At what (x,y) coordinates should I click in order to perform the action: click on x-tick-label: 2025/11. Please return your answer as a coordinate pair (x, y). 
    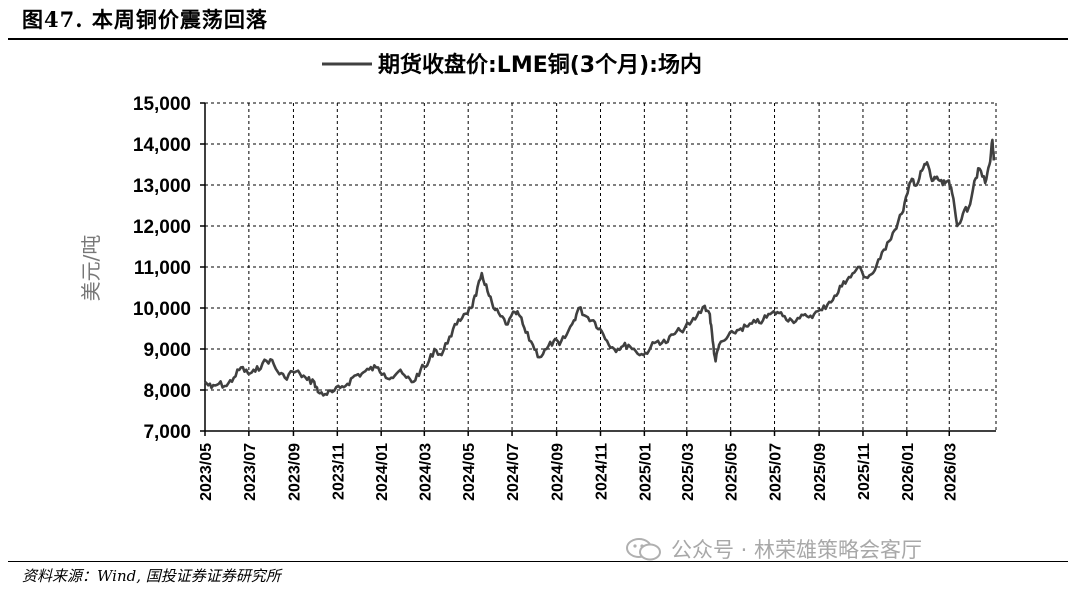
    Looking at the image, I should click on (864, 471).